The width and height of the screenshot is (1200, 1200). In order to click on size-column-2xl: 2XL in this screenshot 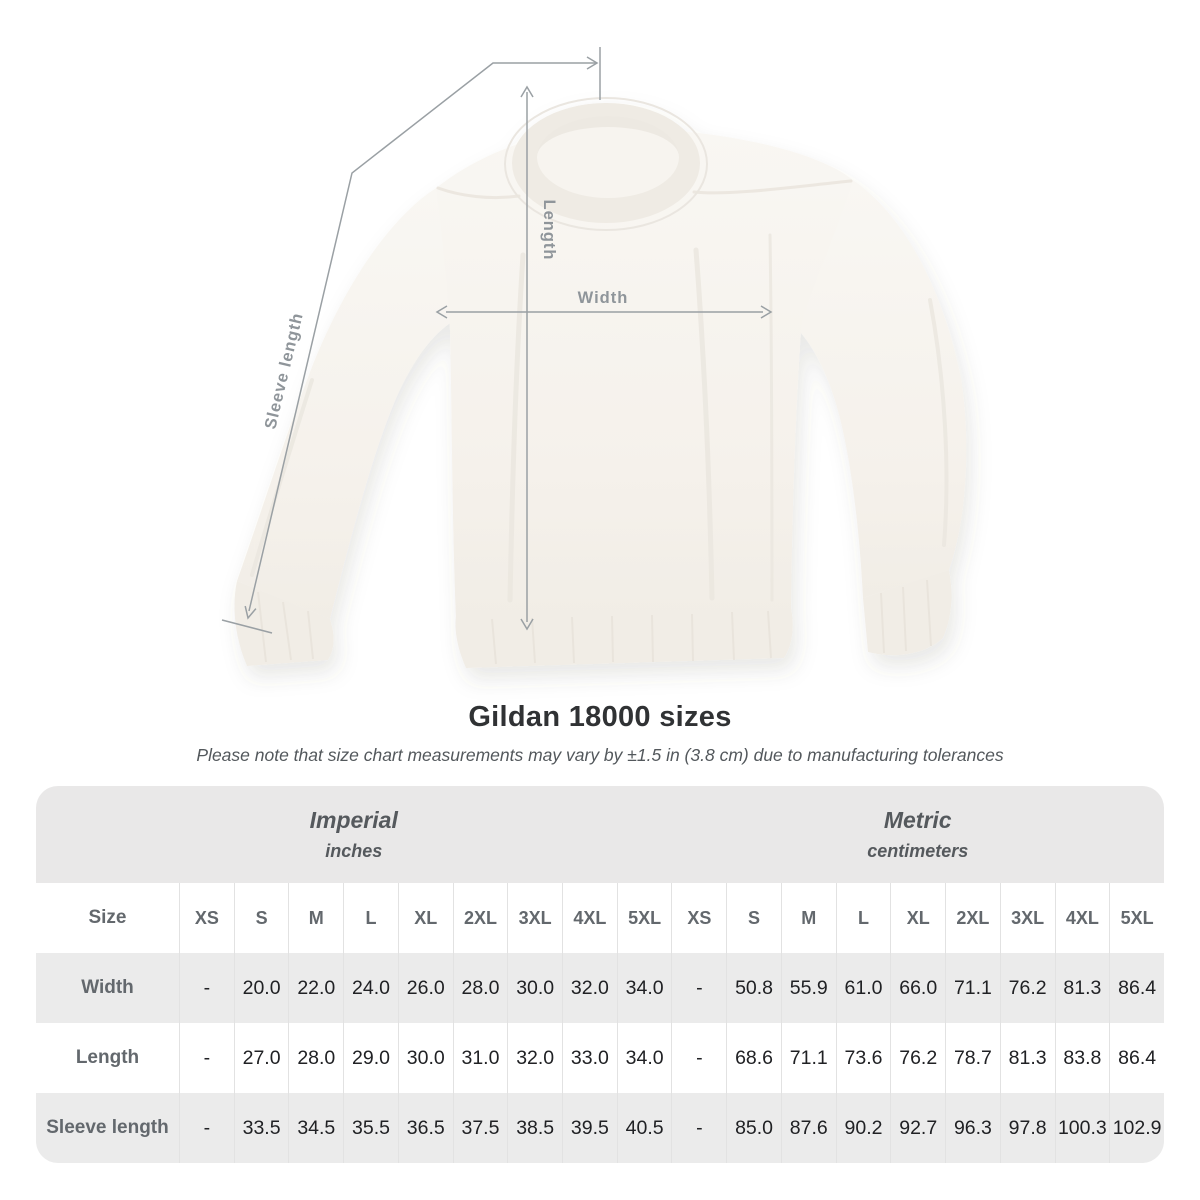, I will do `click(480, 918)`.